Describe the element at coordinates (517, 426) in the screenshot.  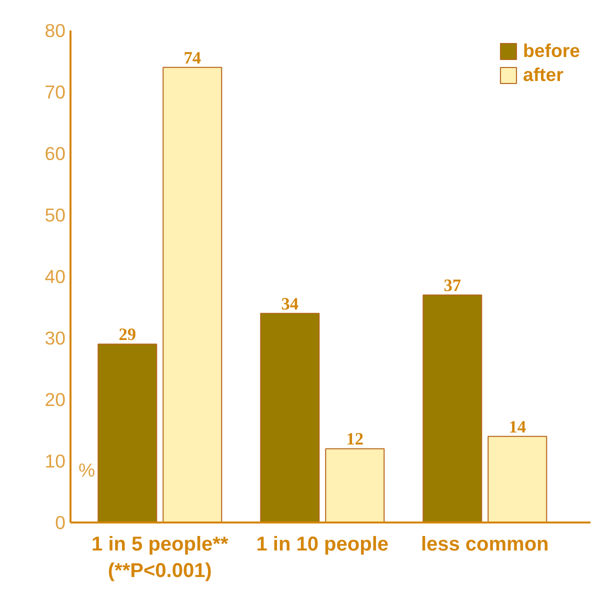
I see `data-label: 14` at that location.